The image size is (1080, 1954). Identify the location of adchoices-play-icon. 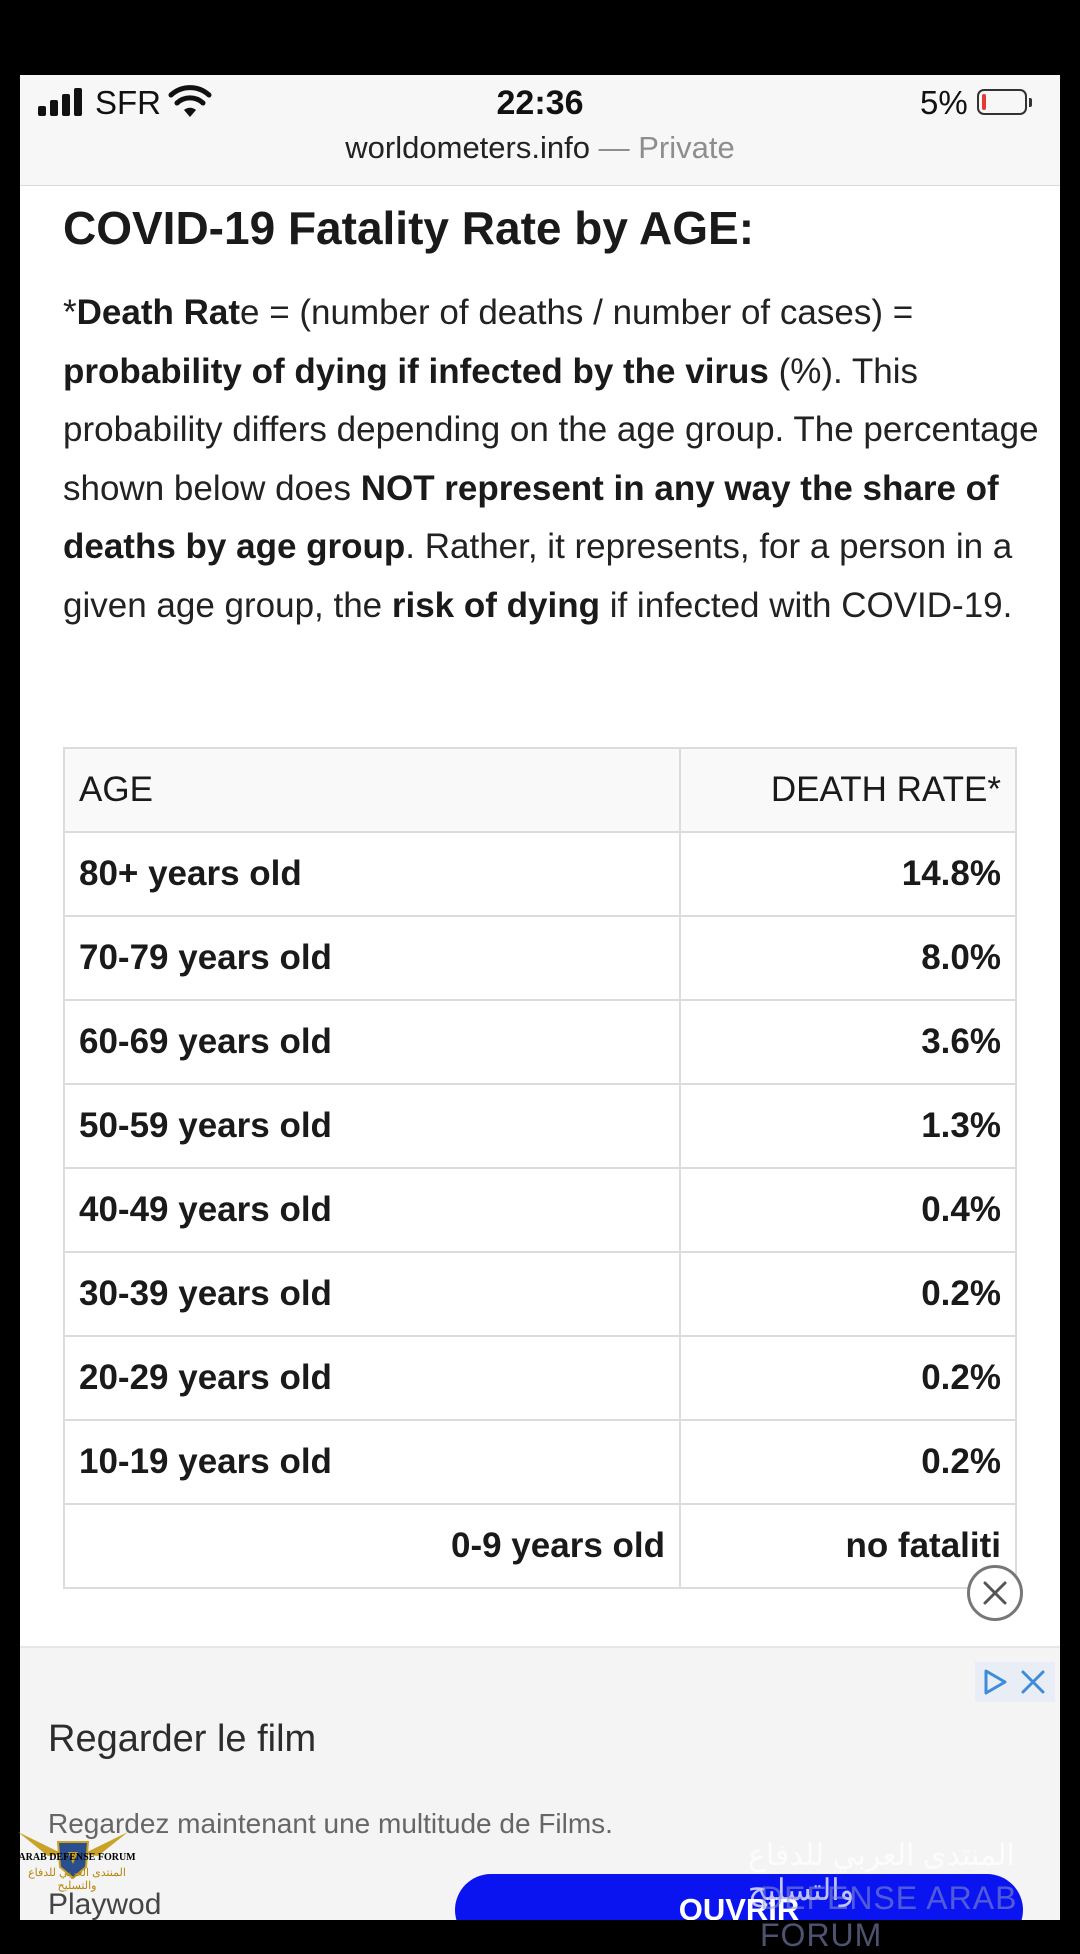
(995, 1682).